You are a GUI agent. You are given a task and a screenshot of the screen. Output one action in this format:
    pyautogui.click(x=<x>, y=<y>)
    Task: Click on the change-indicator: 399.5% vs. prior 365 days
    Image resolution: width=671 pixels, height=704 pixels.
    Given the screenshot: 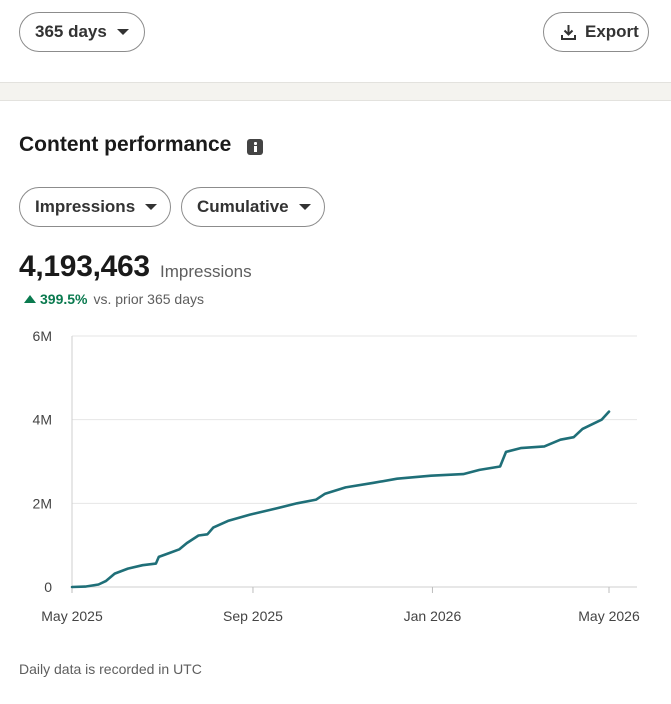 What is the action you would take?
    pyautogui.click(x=114, y=299)
    